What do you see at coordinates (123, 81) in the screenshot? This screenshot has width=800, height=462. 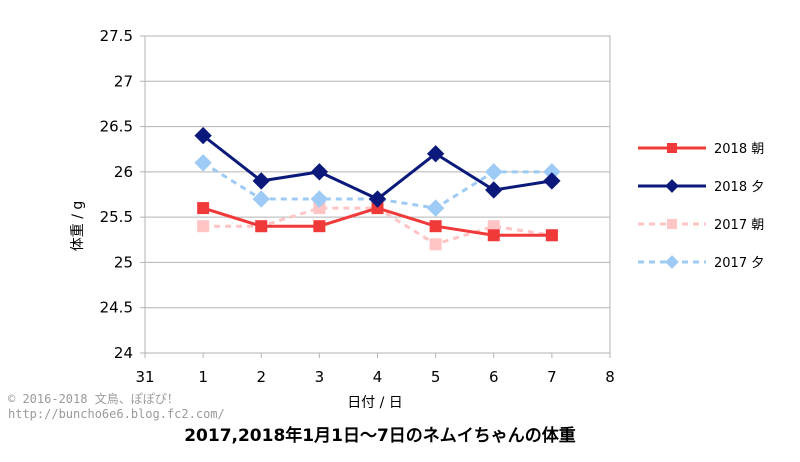 I see `y-tick-label: 27` at bounding box center [123, 81].